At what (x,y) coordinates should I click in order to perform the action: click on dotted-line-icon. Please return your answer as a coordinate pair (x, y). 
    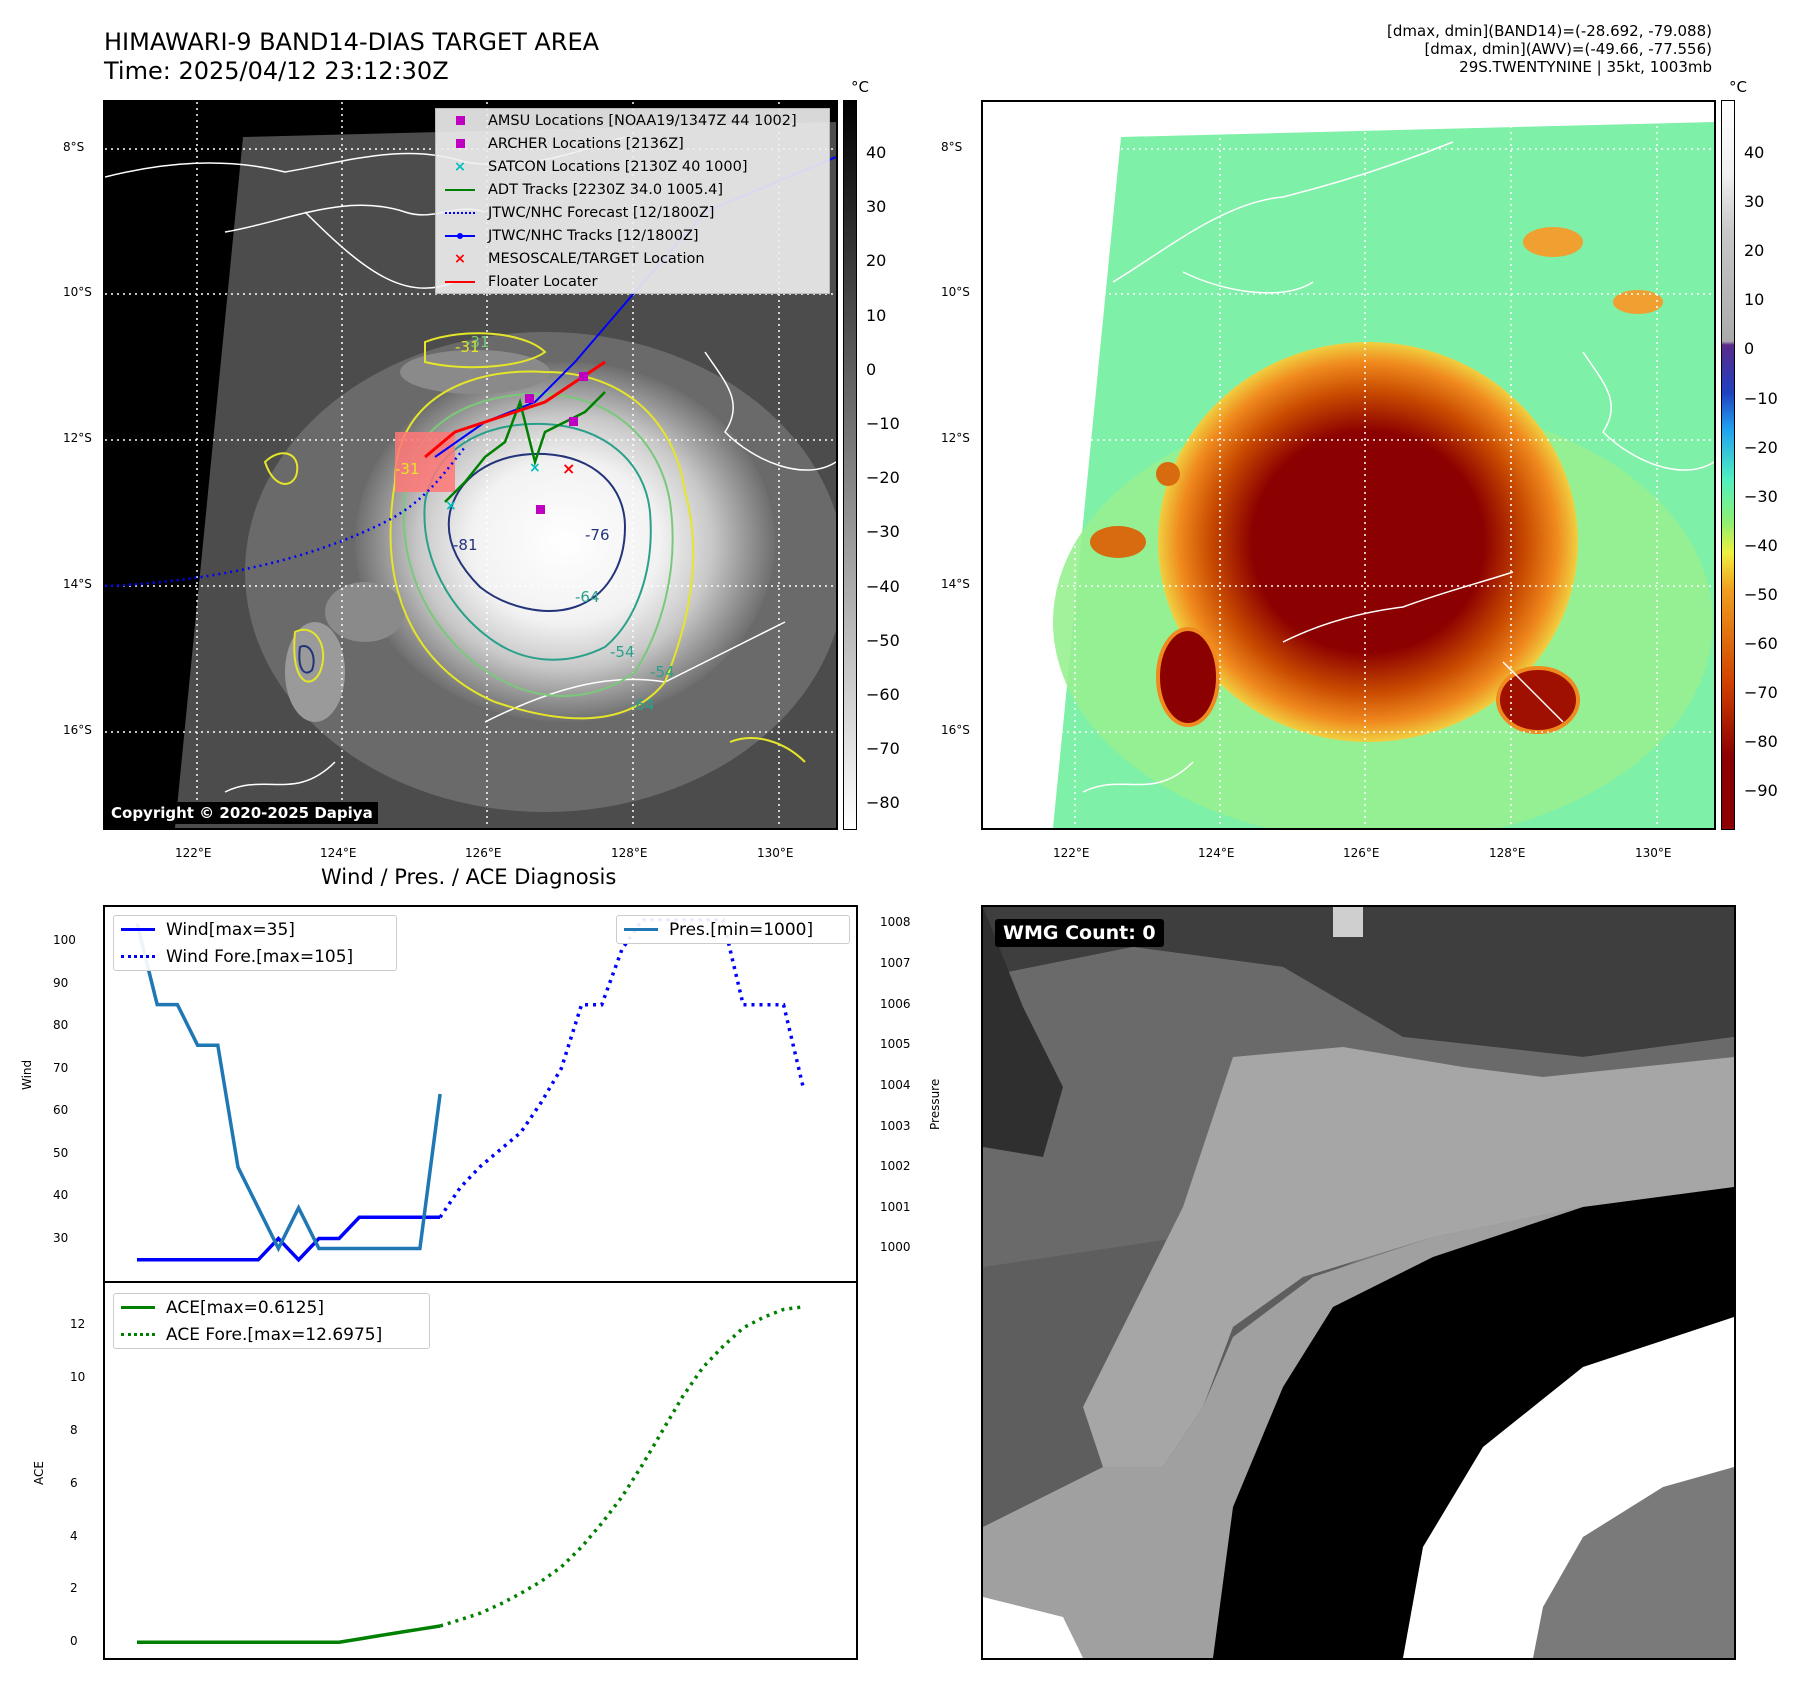
    Looking at the image, I should click on (460, 212).